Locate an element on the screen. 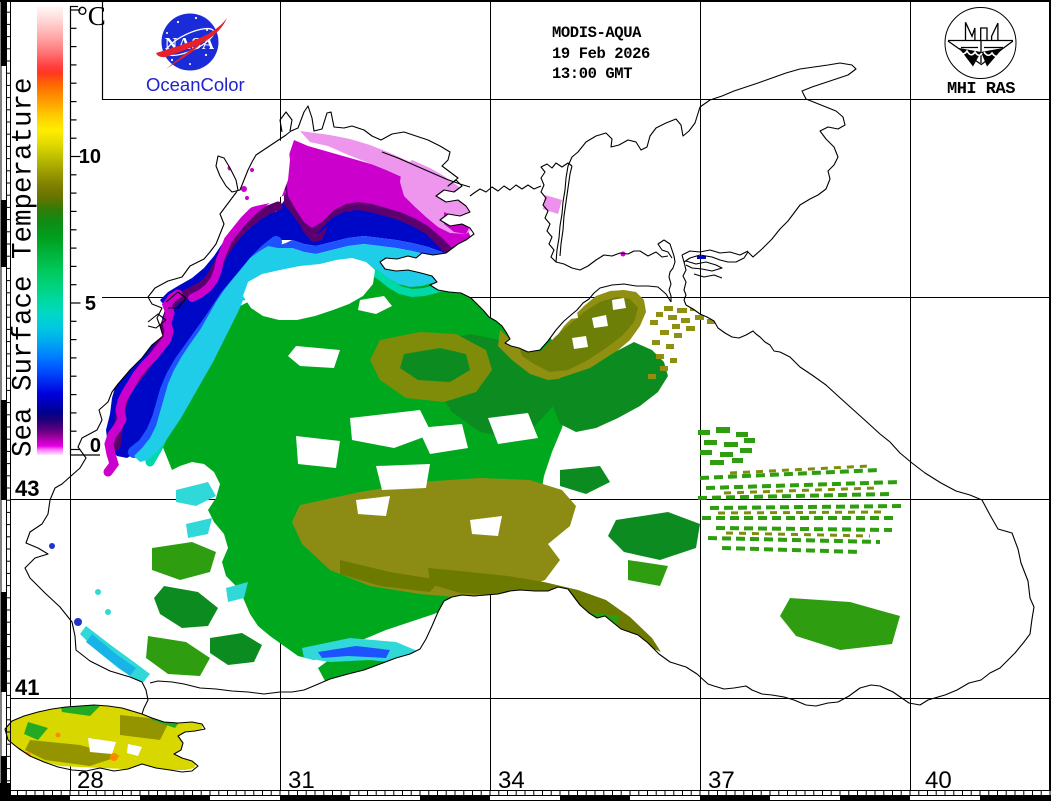 This screenshot has width=1051, height=801. svg-text: 43 is located at coordinates (27, 488).